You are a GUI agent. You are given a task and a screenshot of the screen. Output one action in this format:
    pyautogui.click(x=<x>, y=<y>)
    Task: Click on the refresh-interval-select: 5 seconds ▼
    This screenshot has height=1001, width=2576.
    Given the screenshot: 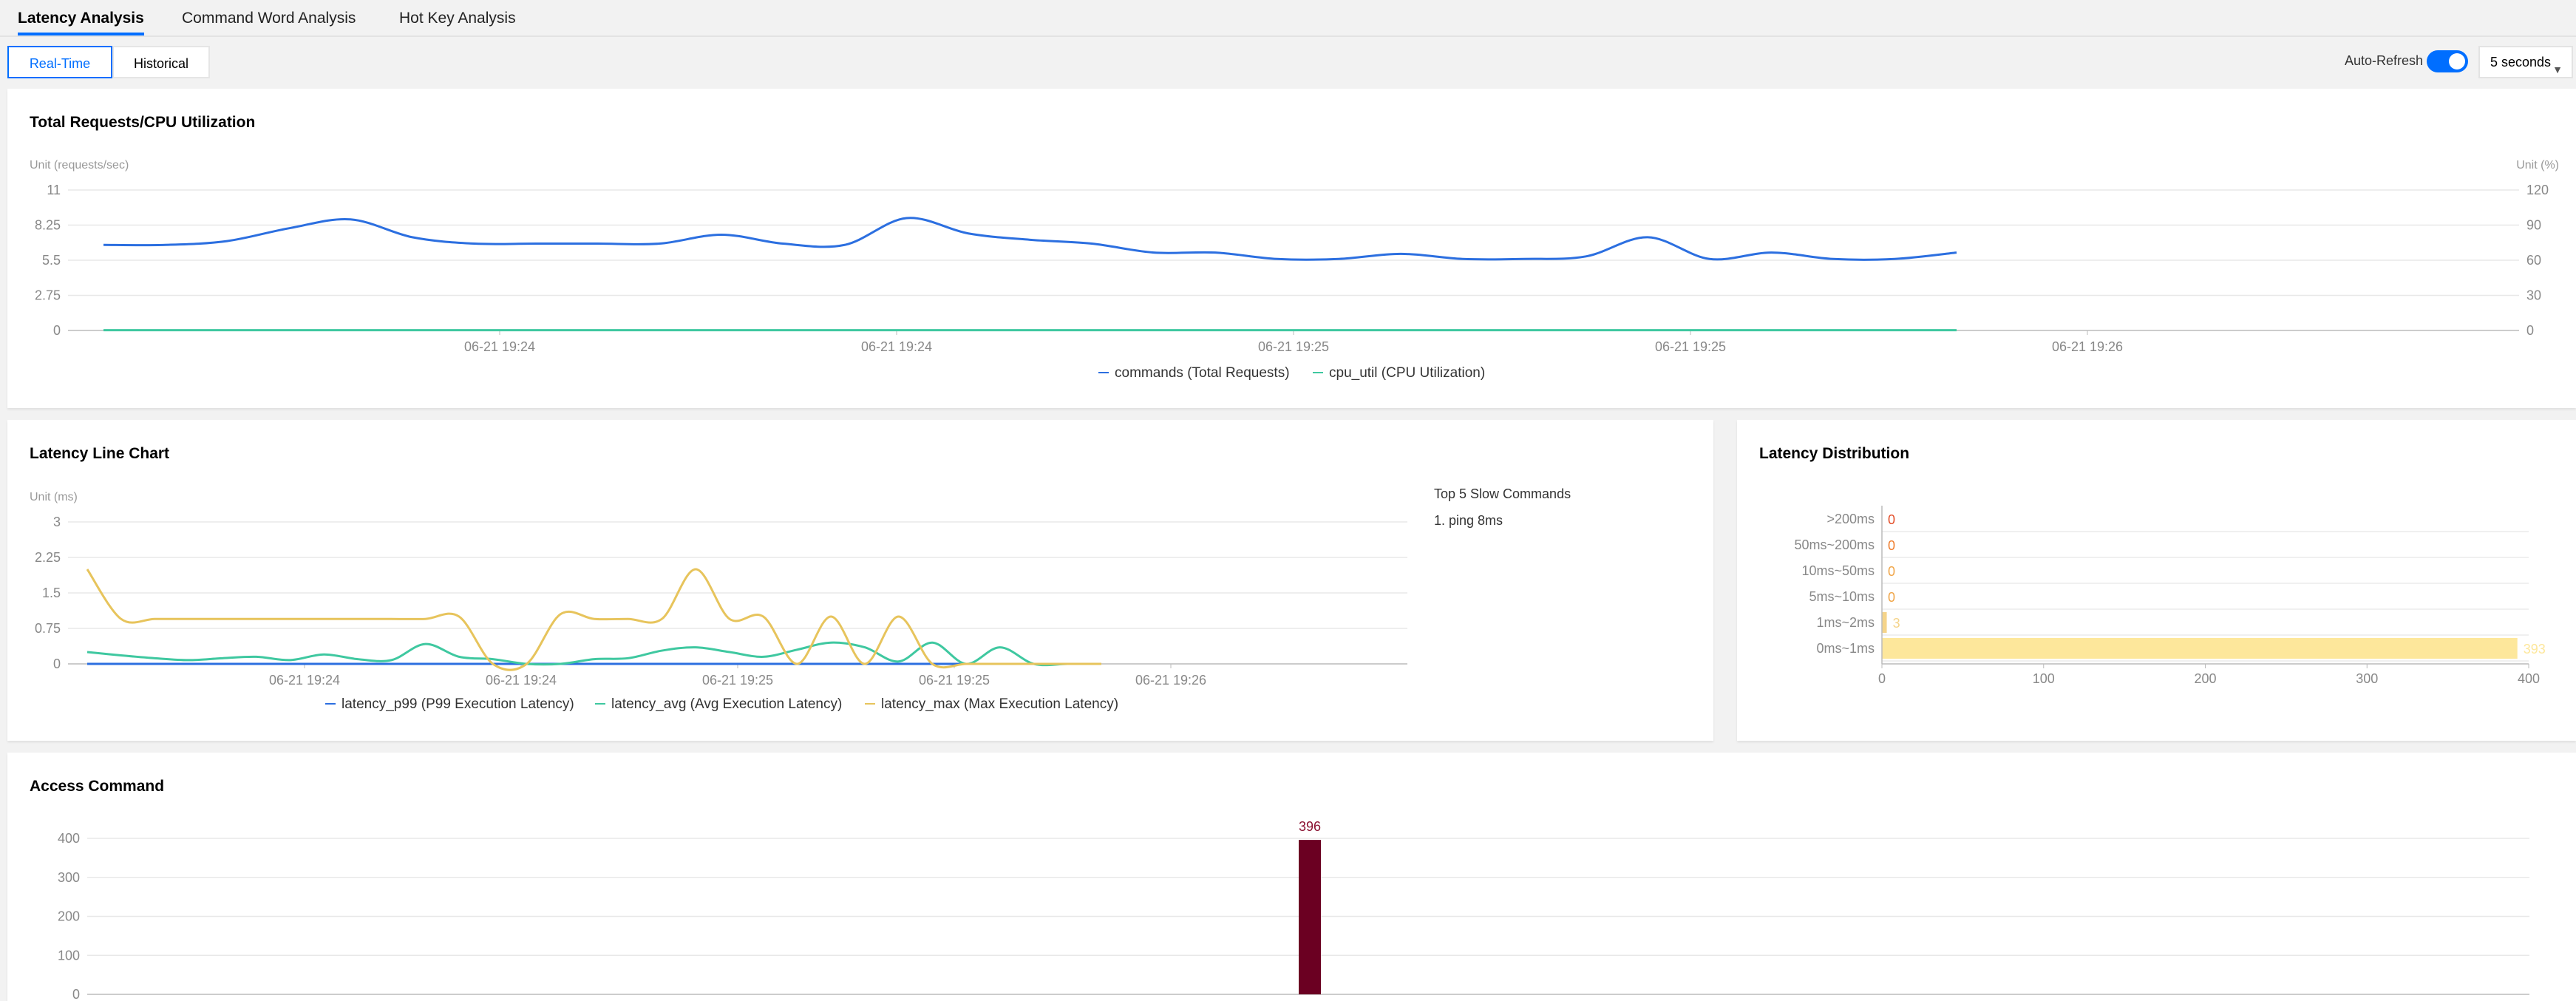 What is the action you would take?
    pyautogui.click(x=2525, y=62)
    